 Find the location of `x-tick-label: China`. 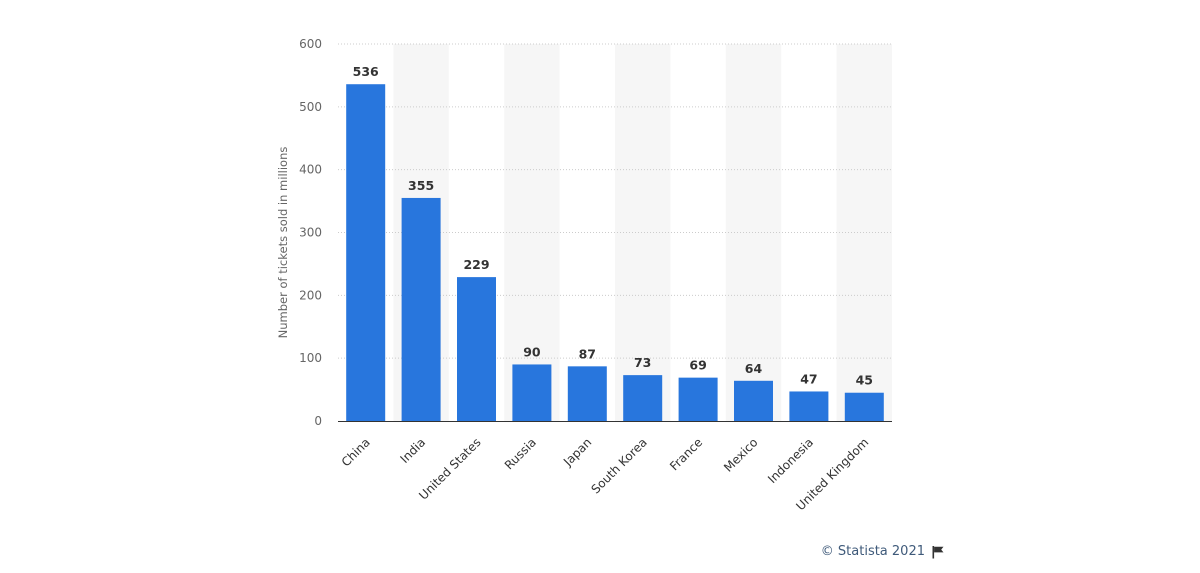

x-tick-label: China is located at coordinates (356, 452).